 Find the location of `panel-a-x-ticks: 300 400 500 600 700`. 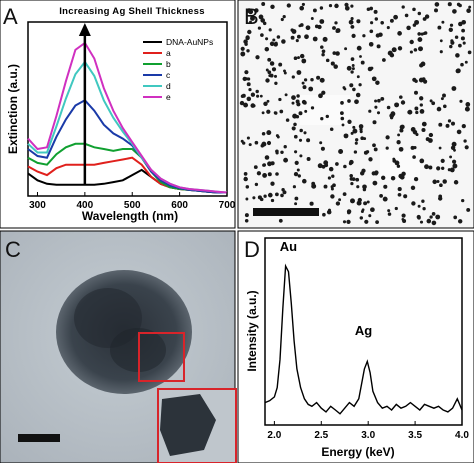

panel-a-x-ticks: 300 400 500 600 700 is located at coordinates (132, 201).